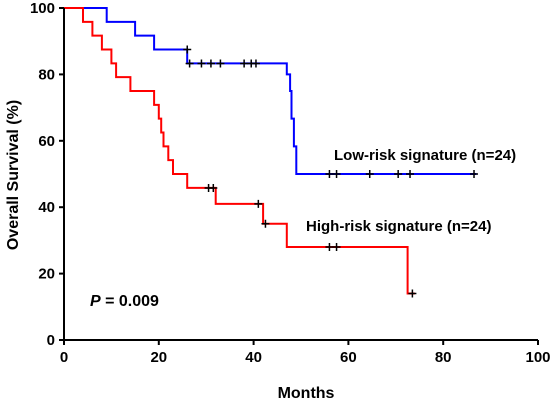 This screenshot has height=405, width=550. Describe the element at coordinates (306, 393) in the screenshot. I see `x-axis-label: Months` at that location.